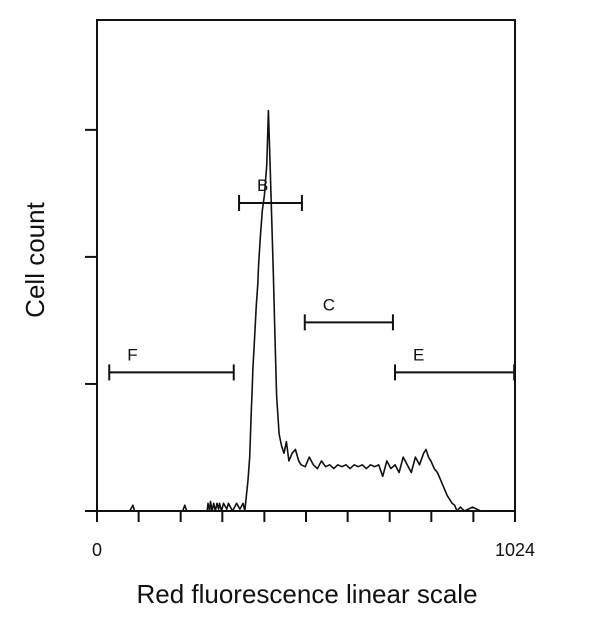 This screenshot has height=620, width=606. I want to click on y-axis-title: Cell count, so click(35, 259).